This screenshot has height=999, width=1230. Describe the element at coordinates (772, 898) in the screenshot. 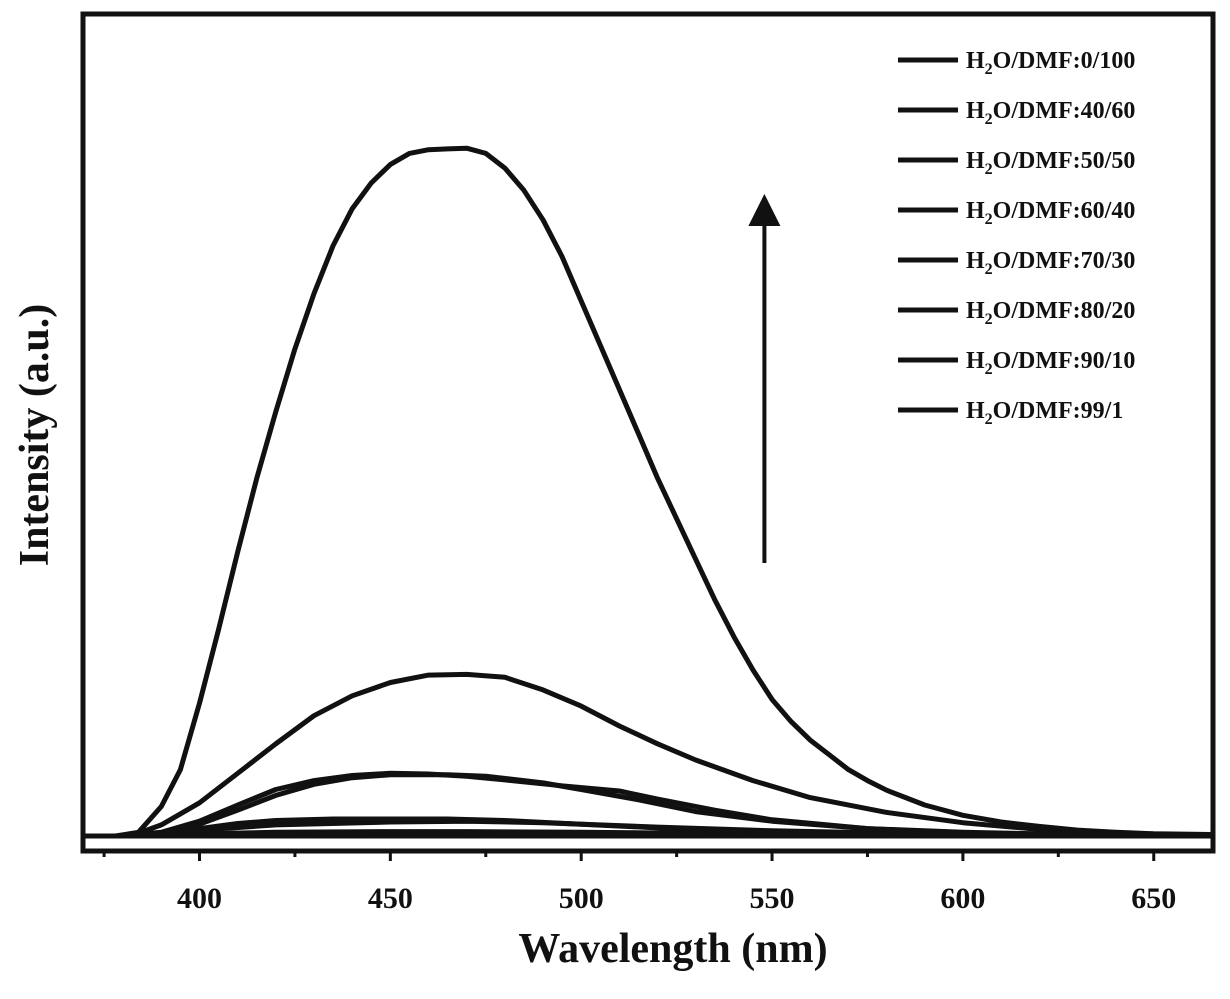

I see `x-tick-label: 550` at that location.